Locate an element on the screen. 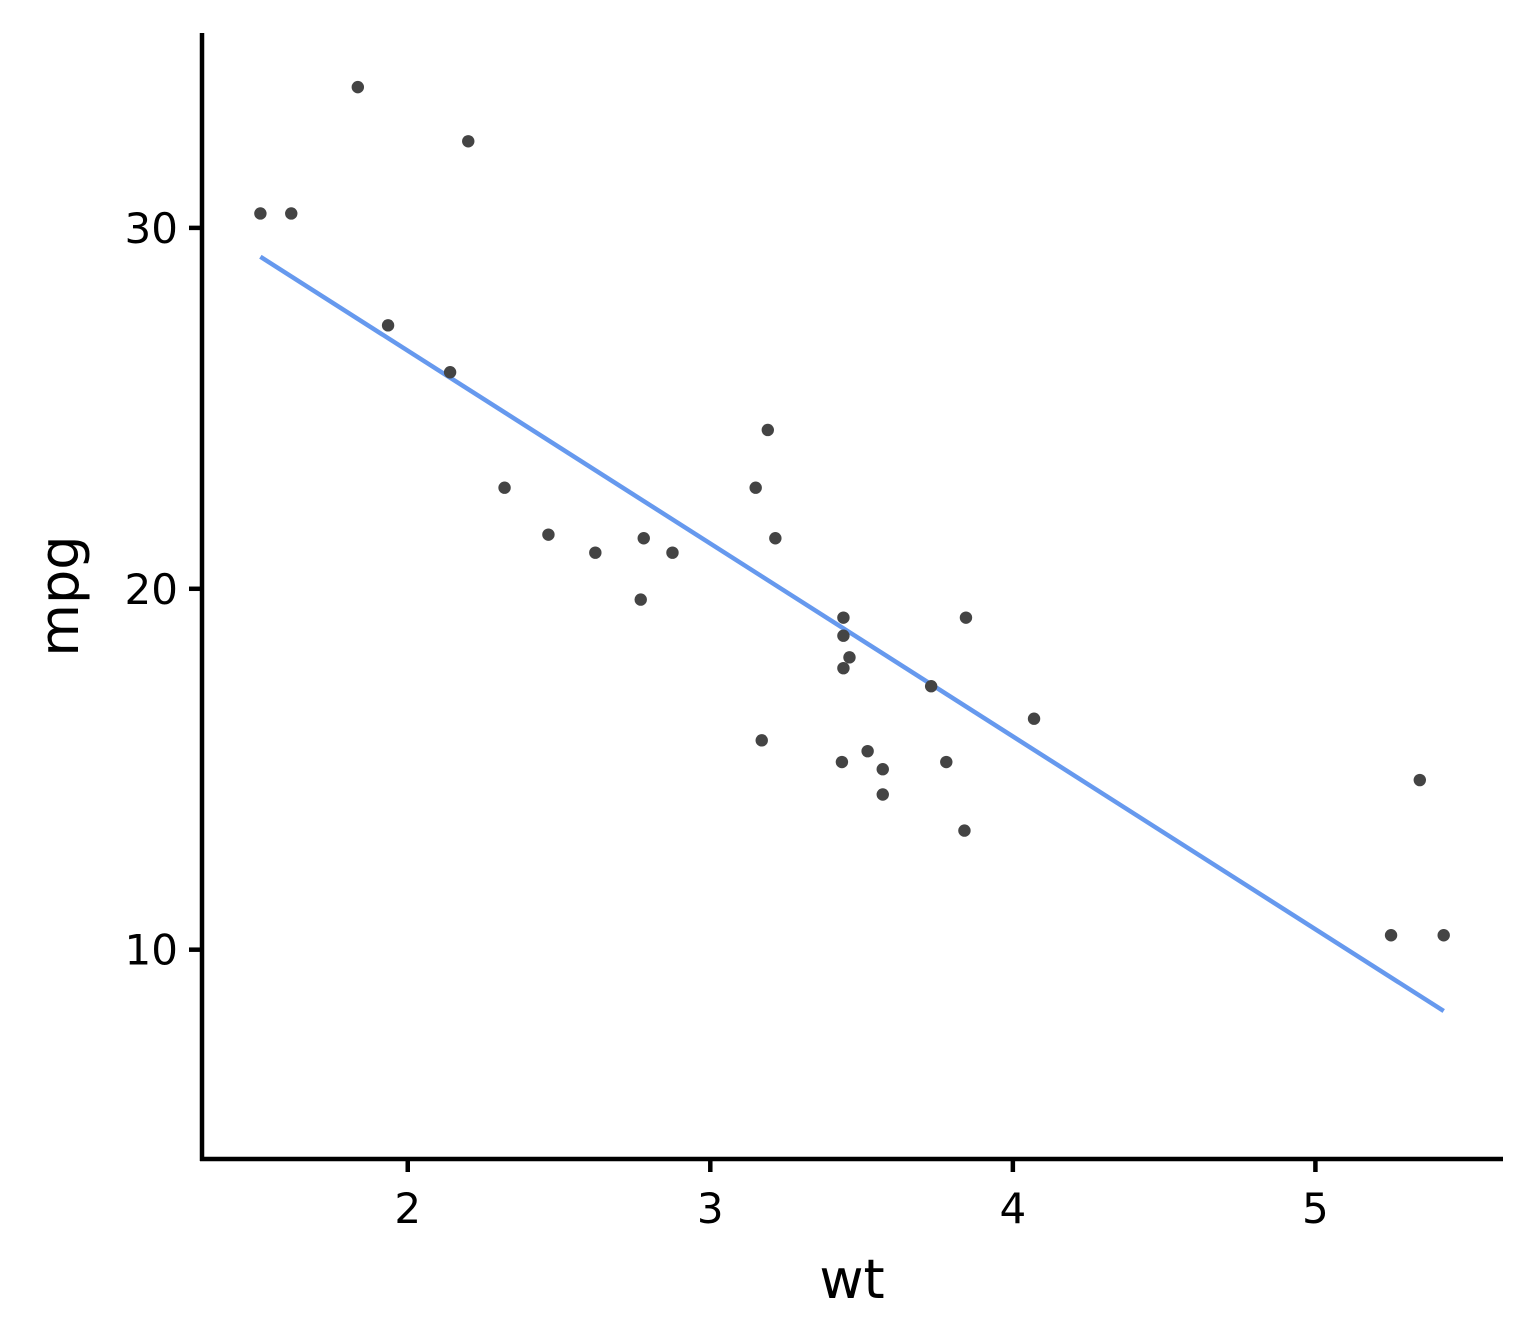 The width and height of the screenshot is (1536, 1344). x-axis-ticks: 2 3 4 5 is located at coordinates (861, 1196).